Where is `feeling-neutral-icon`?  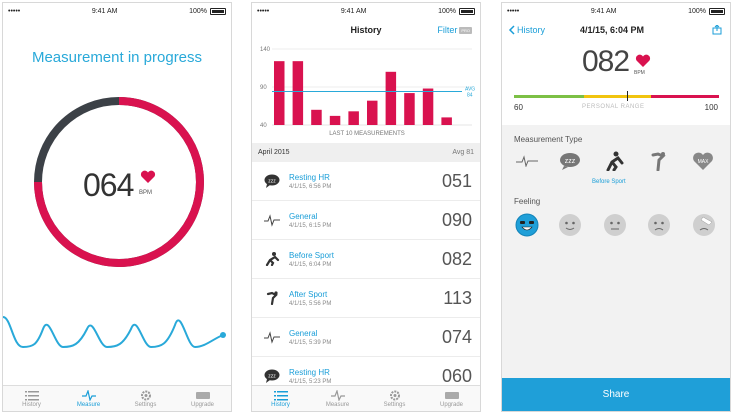
feeling-neutral-icon is located at coordinates (615, 225).